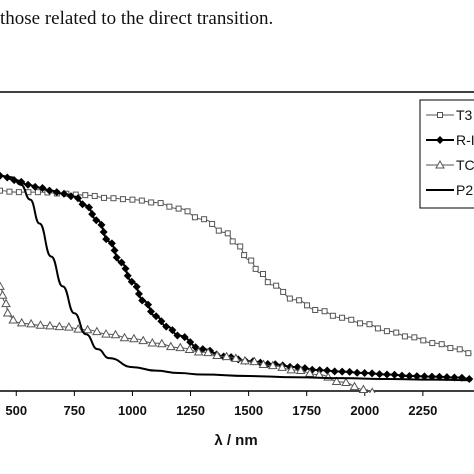 The width and height of the screenshot is (474, 474). Describe the element at coordinates (137, 18) in the screenshot. I see `figure-caption: those related to the direct transition.` at that location.